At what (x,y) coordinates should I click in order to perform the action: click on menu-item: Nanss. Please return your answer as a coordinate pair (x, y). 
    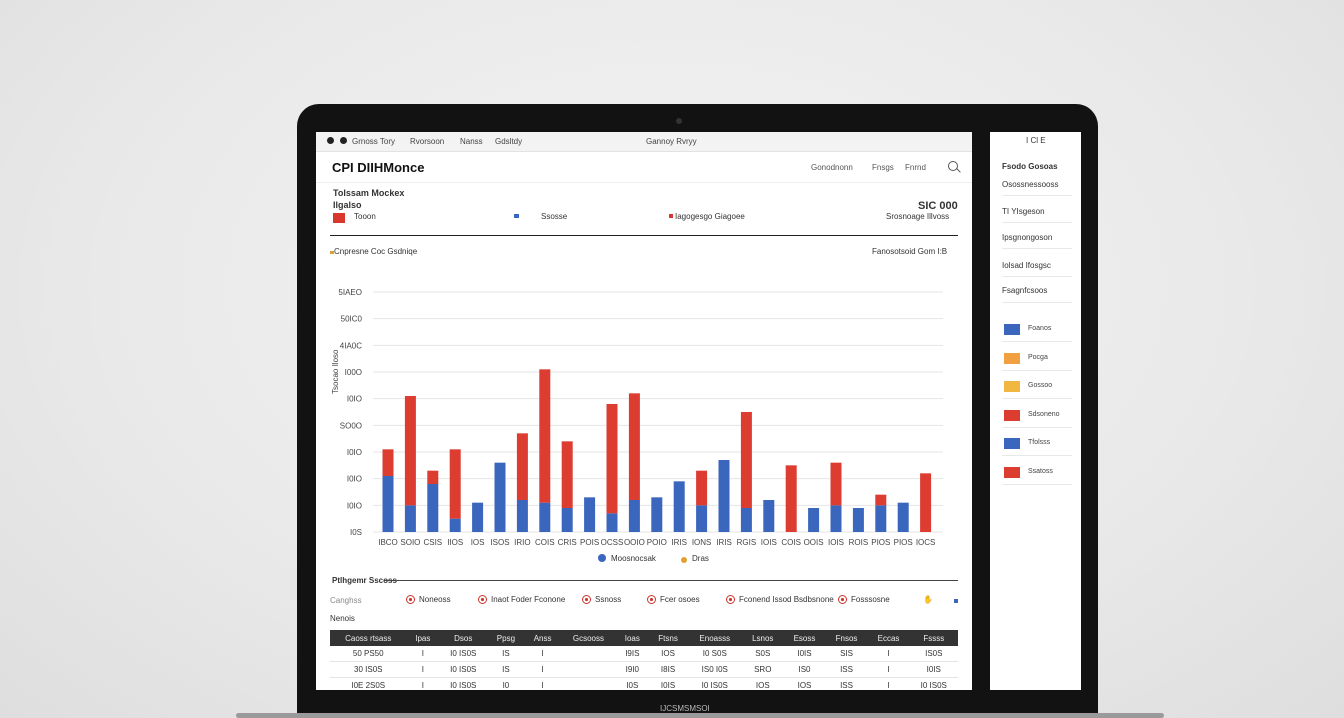
    Looking at the image, I should click on (471, 141).